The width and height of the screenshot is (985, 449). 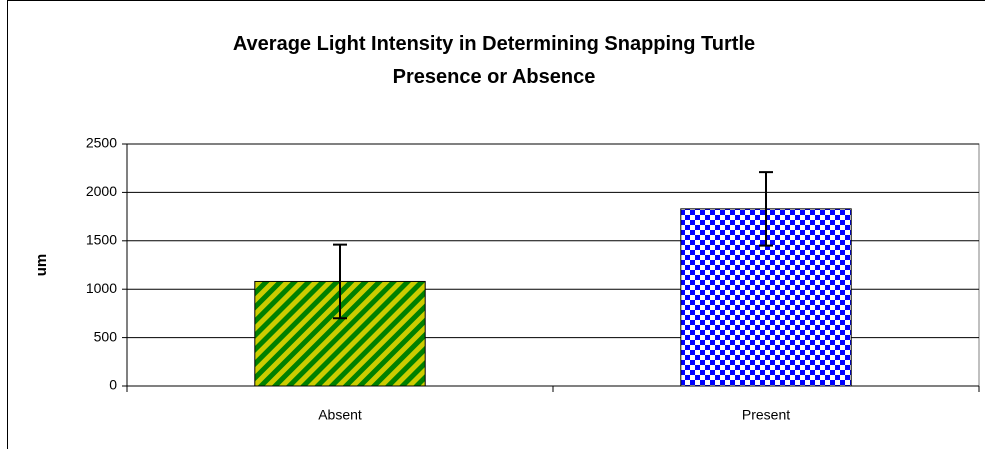 I want to click on y-tick-label: 2500, so click(x=101, y=143).